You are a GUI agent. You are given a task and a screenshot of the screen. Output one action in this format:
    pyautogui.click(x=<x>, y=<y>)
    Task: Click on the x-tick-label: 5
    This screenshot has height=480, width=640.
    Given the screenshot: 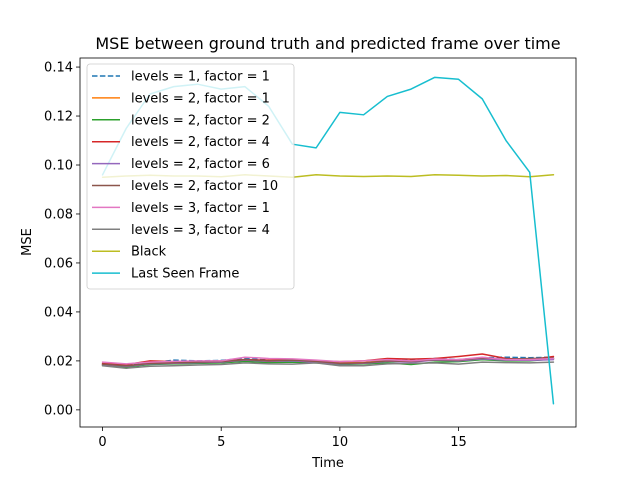 What is the action you would take?
    pyautogui.click(x=221, y=442)
    